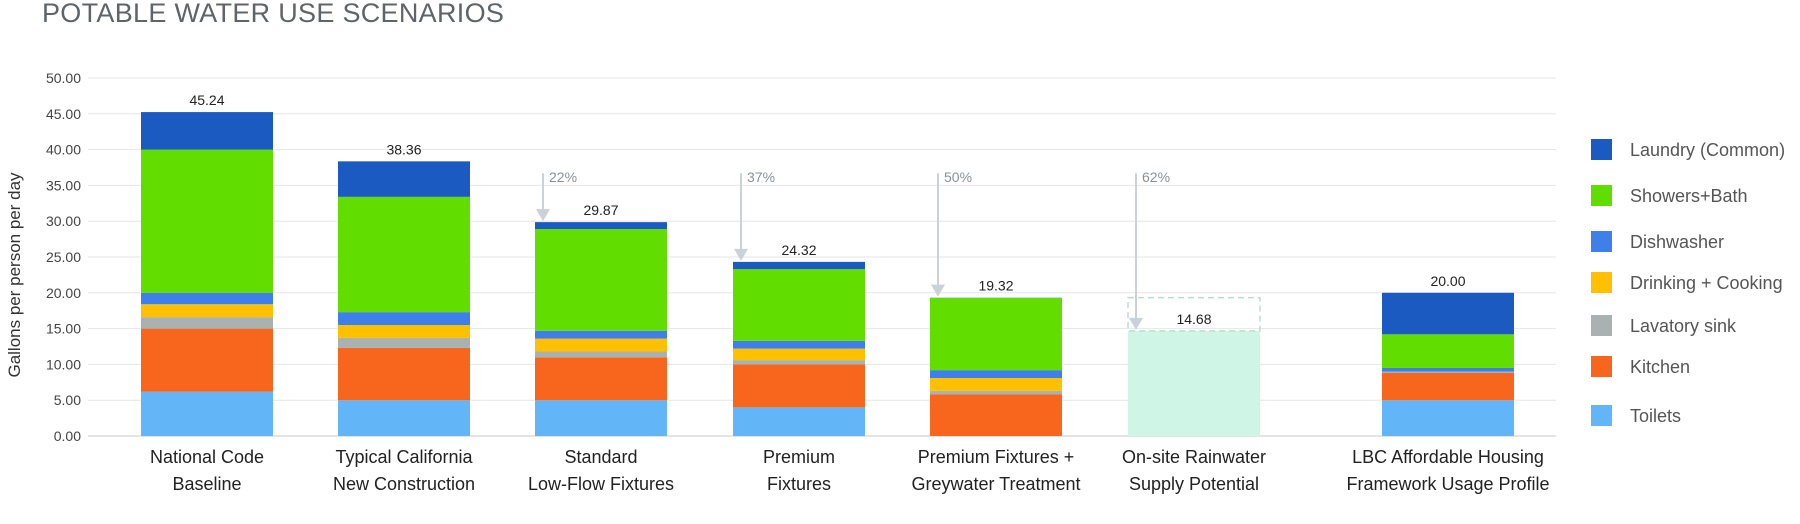 This screenshot has width=1800, height=524. What do you see at coordinates (1149, 249) in the screenshot?
I see `reduction-arrow: 62%` at bounding box center [1149, 249].